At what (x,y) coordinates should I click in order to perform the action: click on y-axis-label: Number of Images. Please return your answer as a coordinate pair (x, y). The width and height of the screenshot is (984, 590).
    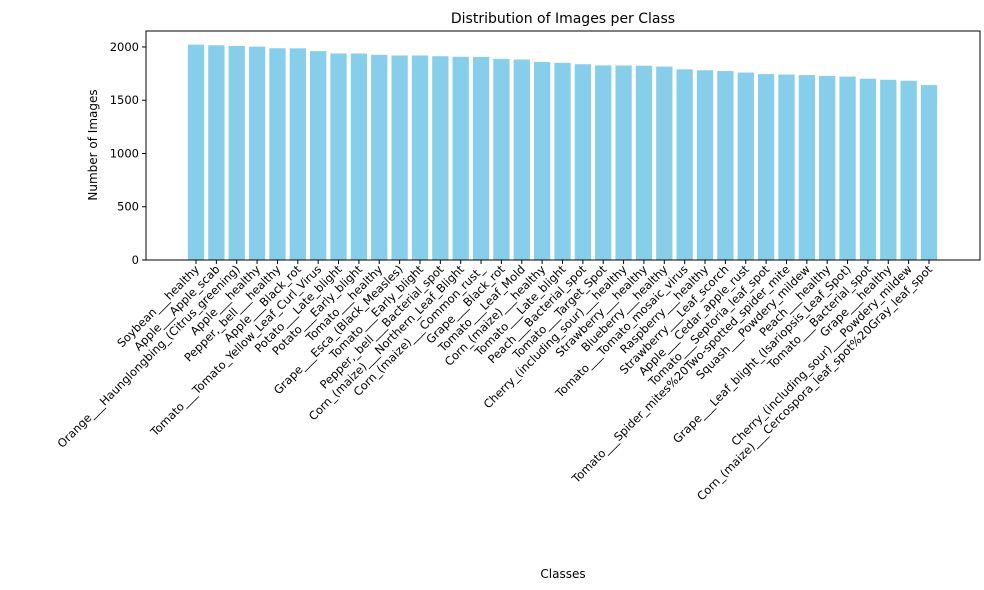
    Looking at the image, I should click on (93, 144).